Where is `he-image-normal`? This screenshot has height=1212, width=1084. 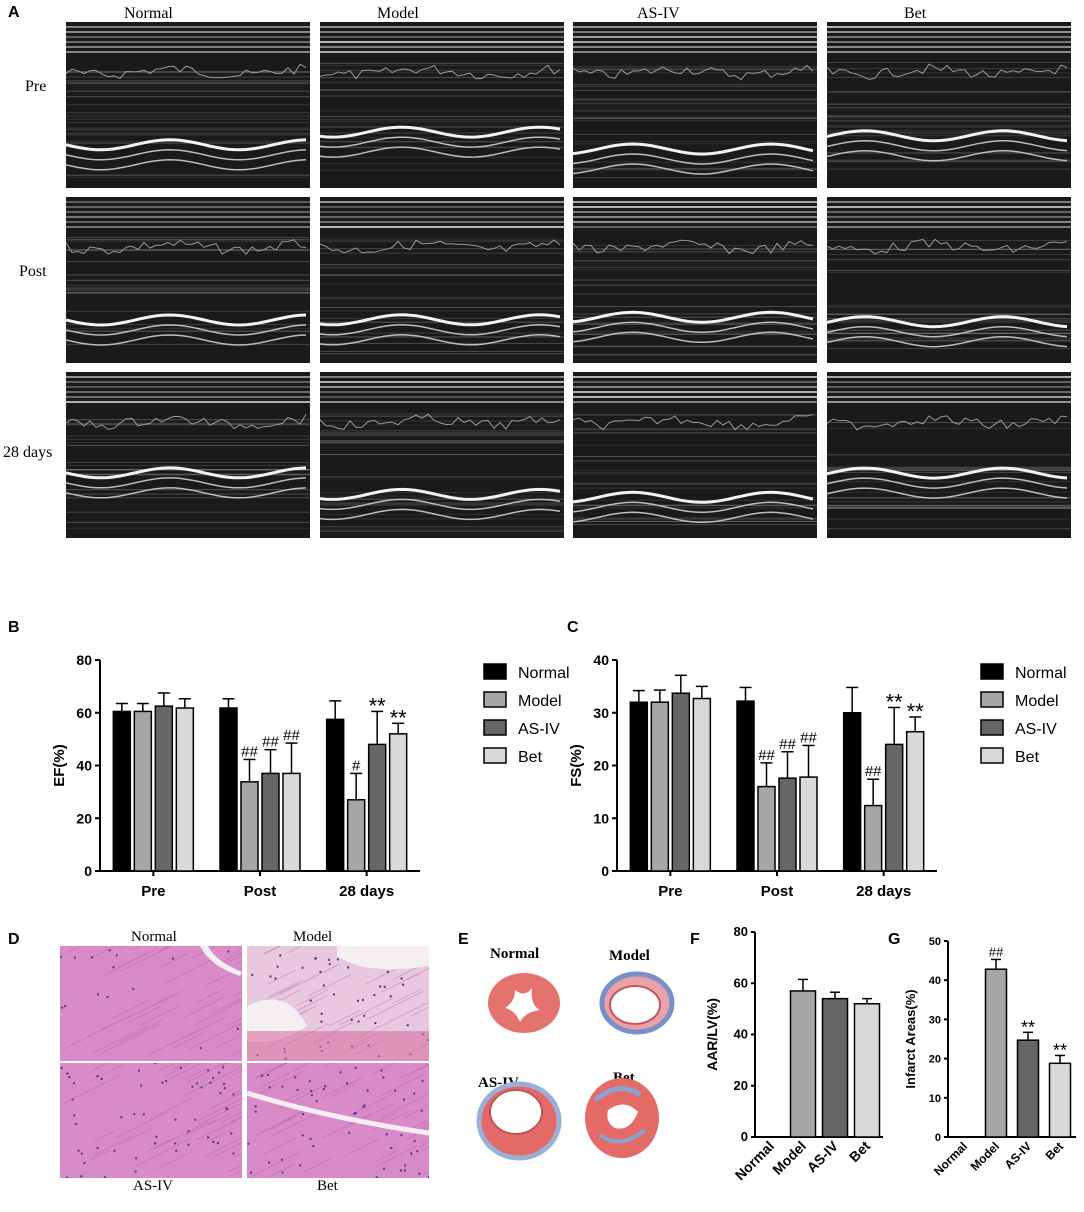
he-image-normal is located at coordinates (151, 1003).